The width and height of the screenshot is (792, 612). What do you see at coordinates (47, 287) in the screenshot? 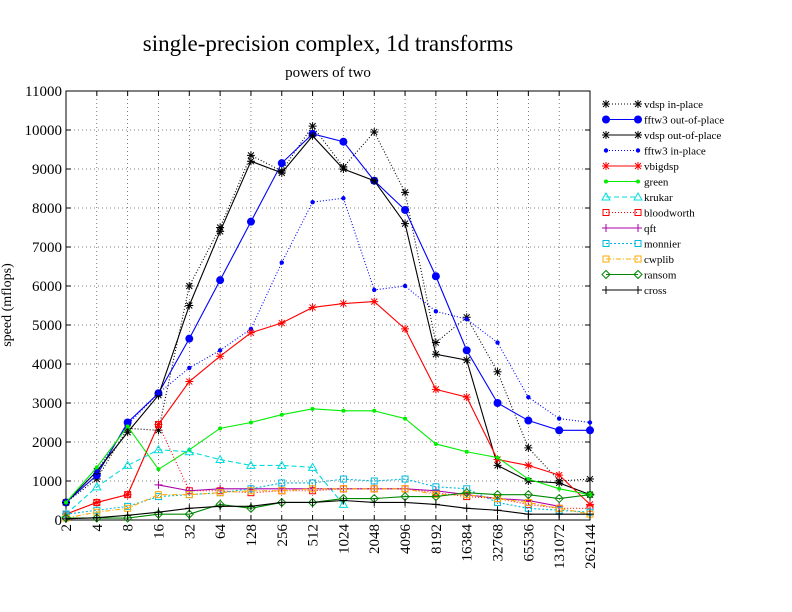
I see `y-tick-label: 6000` at bounding box center [47, 287].